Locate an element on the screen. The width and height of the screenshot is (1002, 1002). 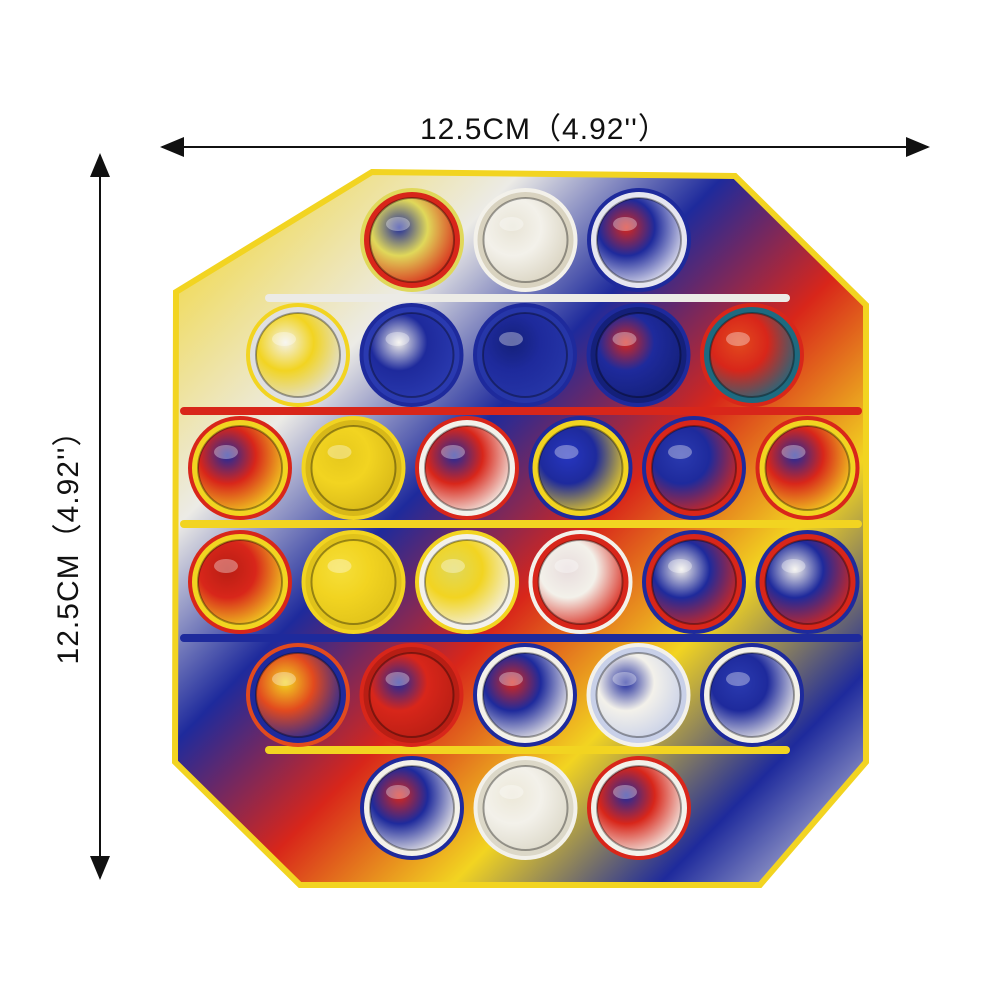
width-label: 12.5CM（4.92''） is located at coordinates (544, 129).